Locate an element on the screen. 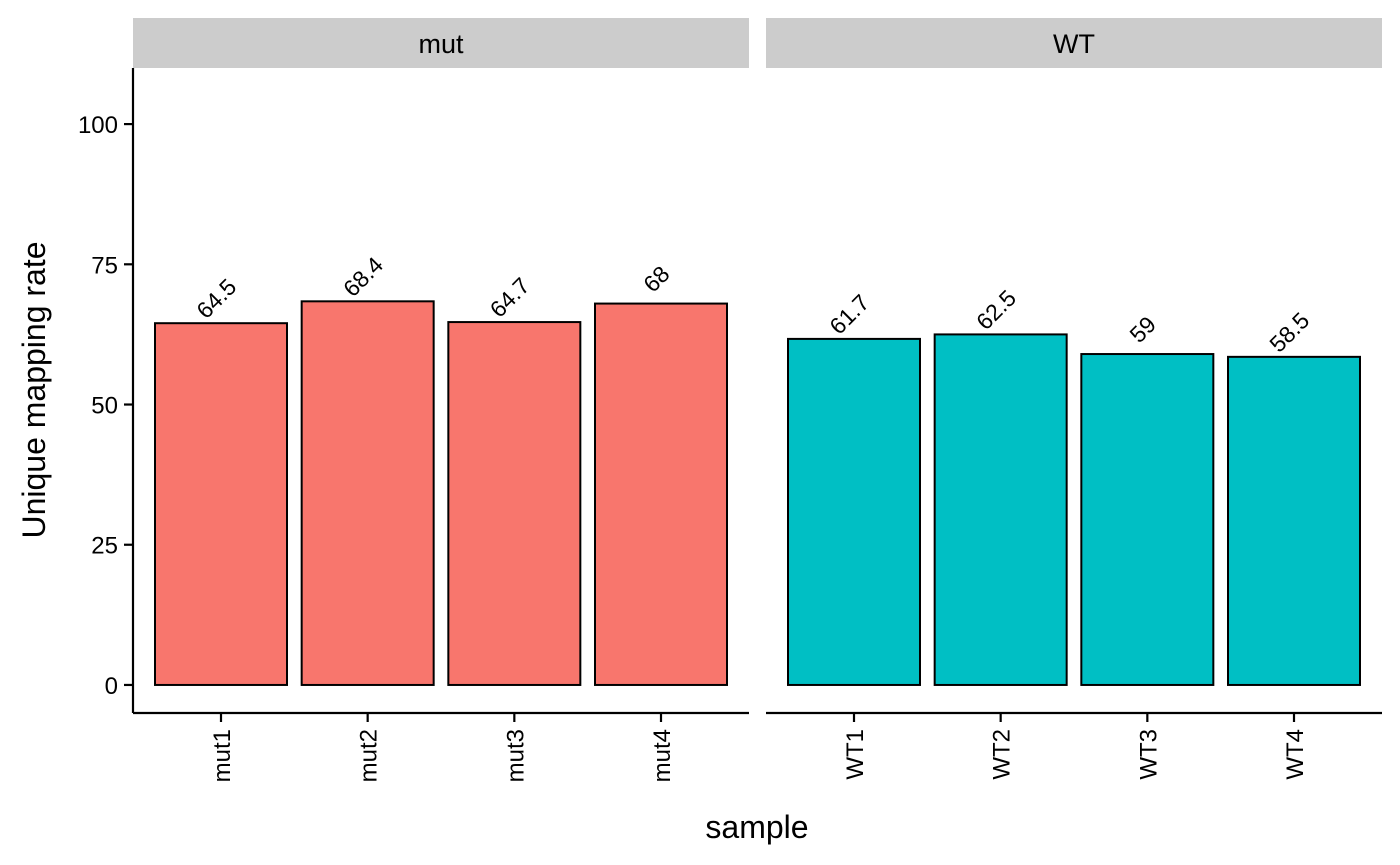 This screenshot has width=1400, height=865. y-tick-label: 0 is located at coordinates (111, 686).